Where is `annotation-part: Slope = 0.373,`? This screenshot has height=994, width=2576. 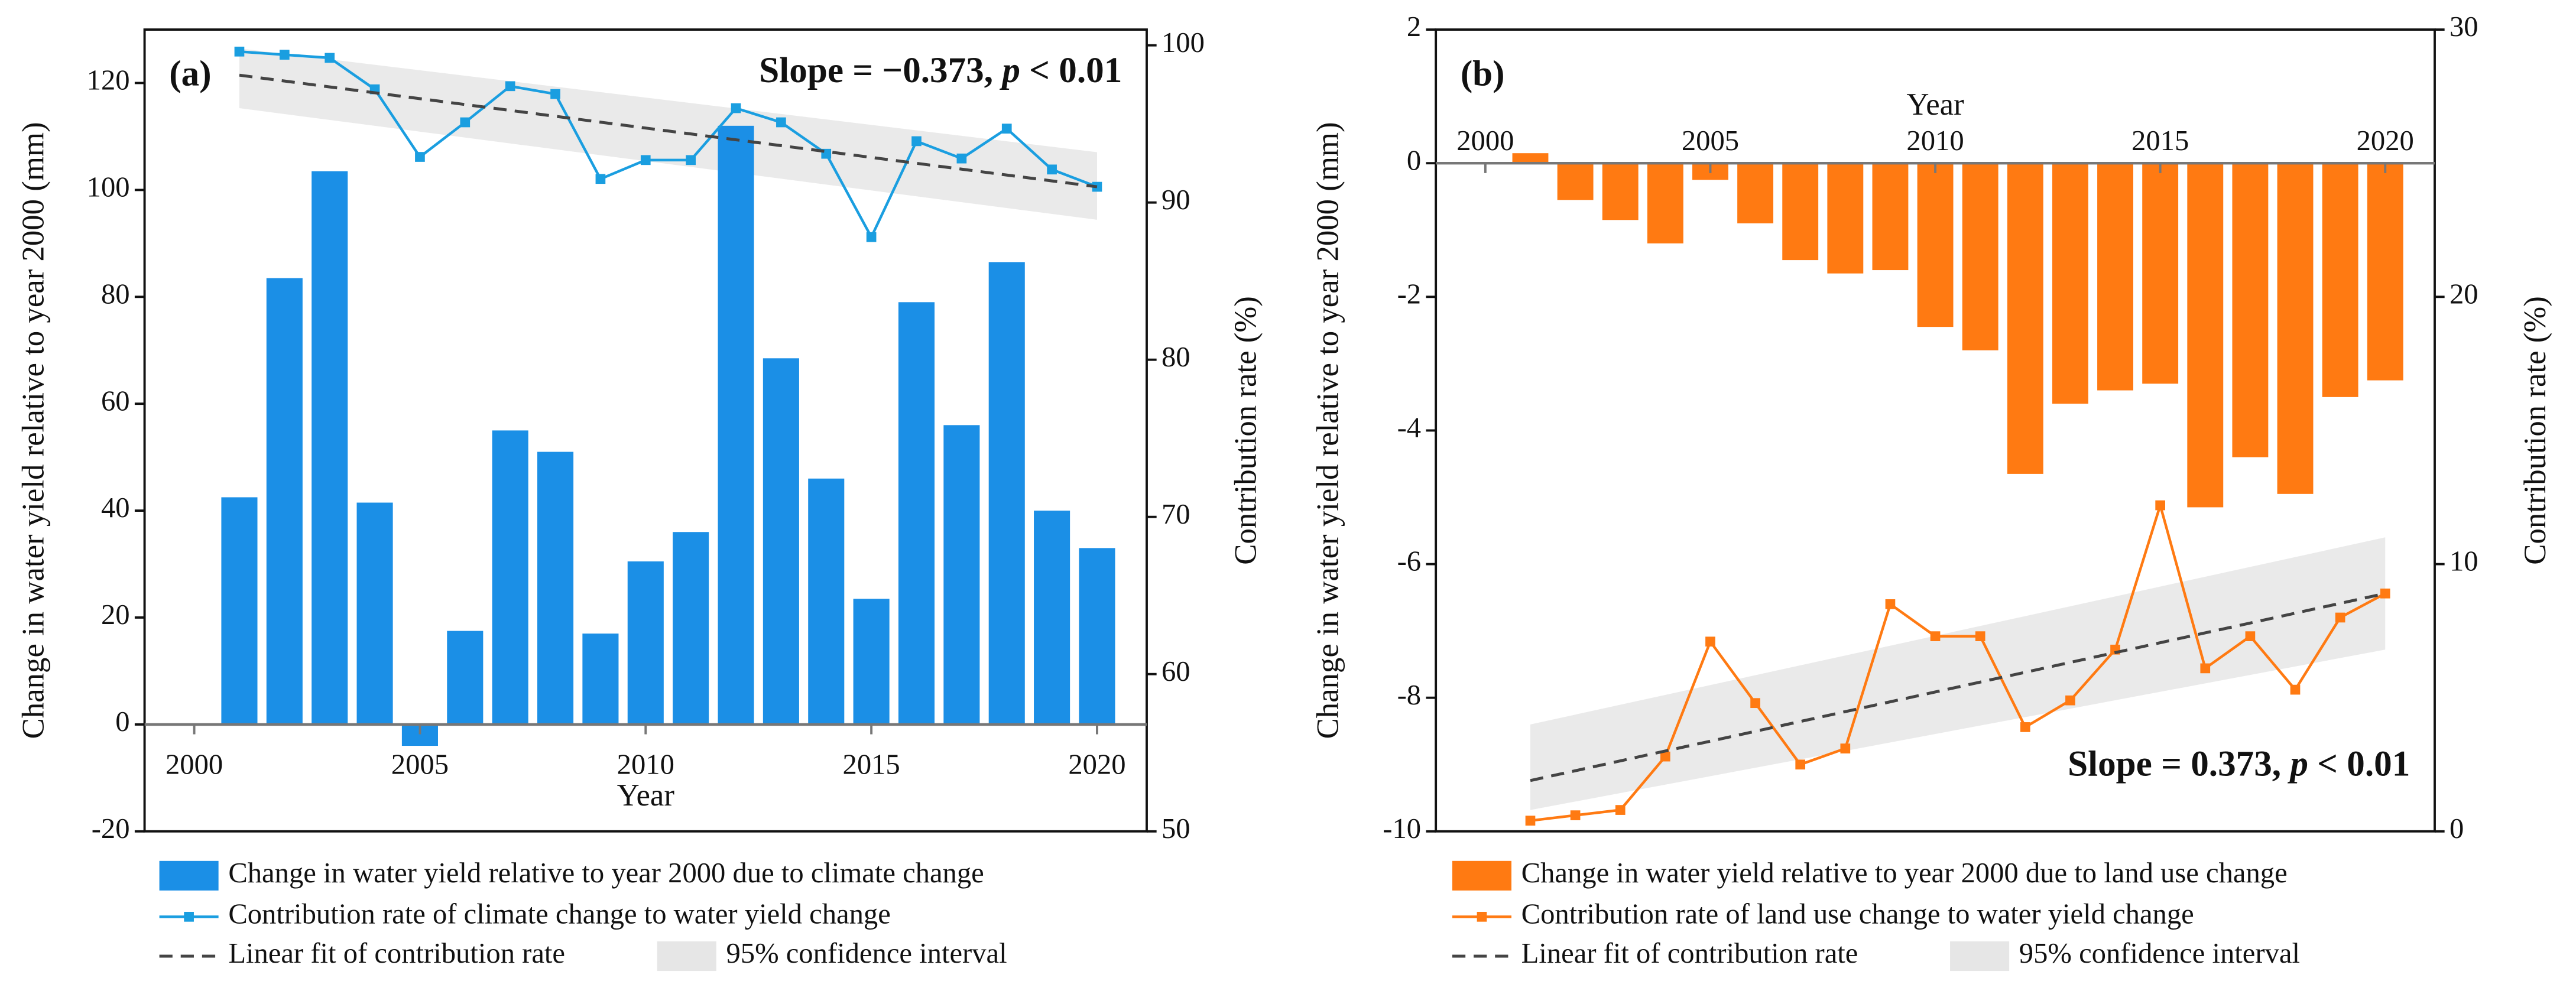 annotation-part: Slope = 0.373, is located at coordinates (2179, 764).